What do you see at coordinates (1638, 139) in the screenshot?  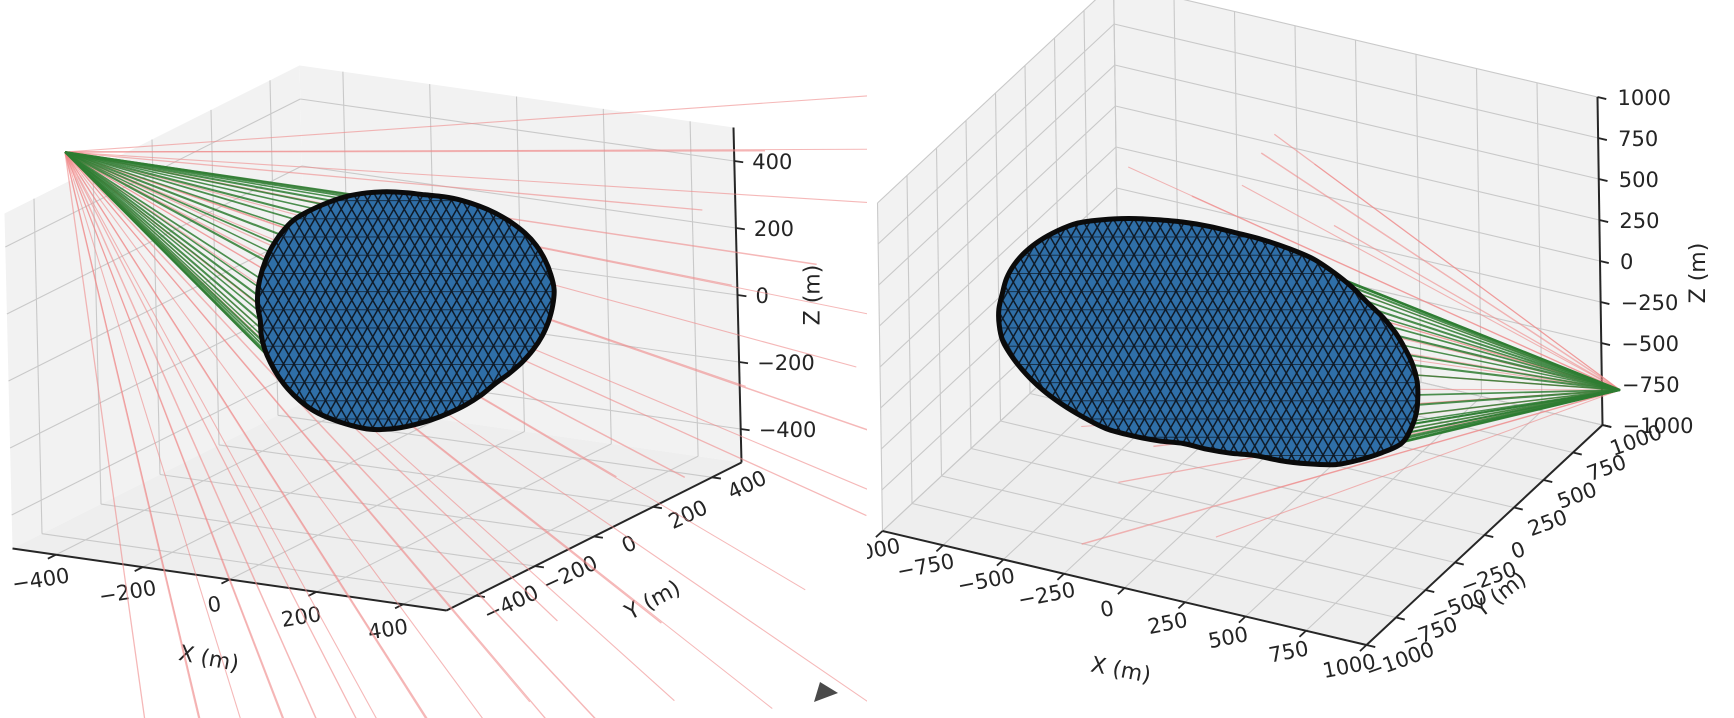 I see `z-tick-label: 750` at bounding box center [1638, 139].